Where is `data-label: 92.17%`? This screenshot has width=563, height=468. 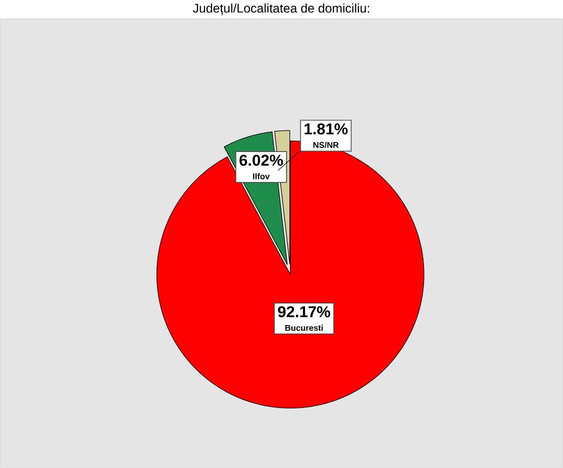
data-label: 92.17% is located at coordinates (304, 312).